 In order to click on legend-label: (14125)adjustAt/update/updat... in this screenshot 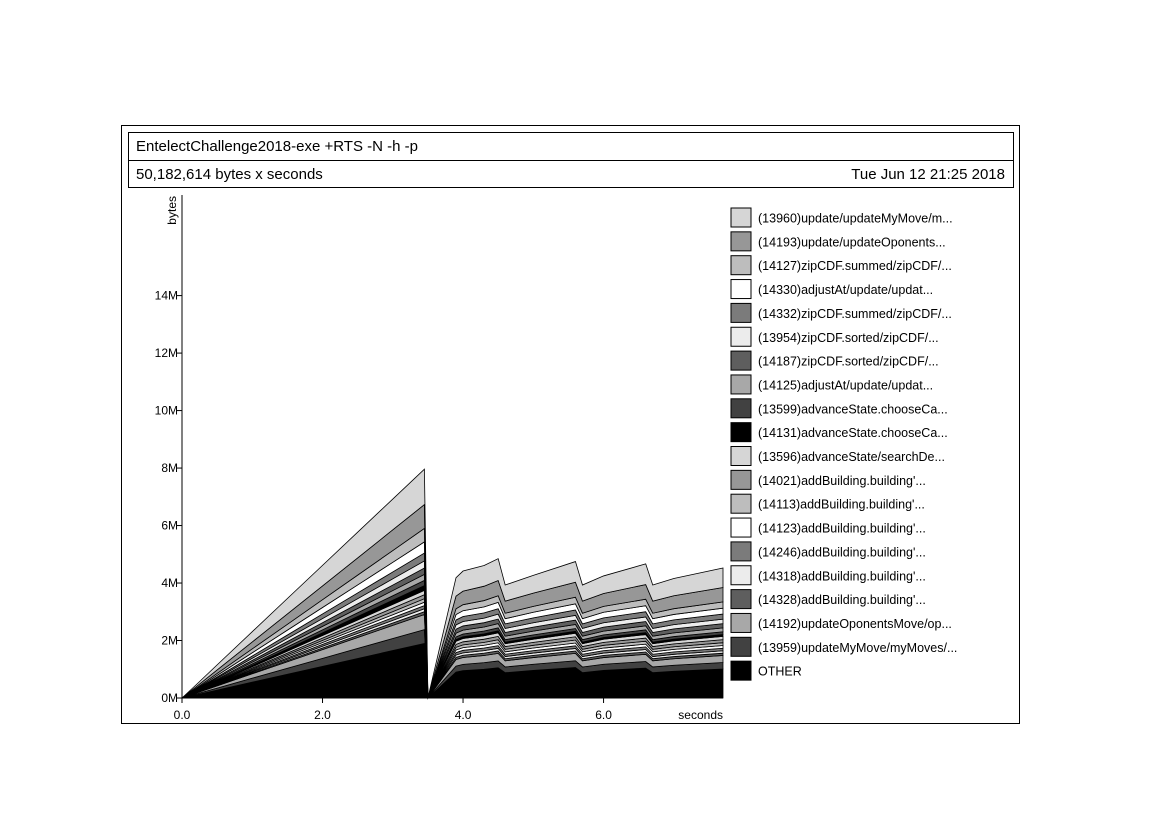, I will do `click(845, 385)`.